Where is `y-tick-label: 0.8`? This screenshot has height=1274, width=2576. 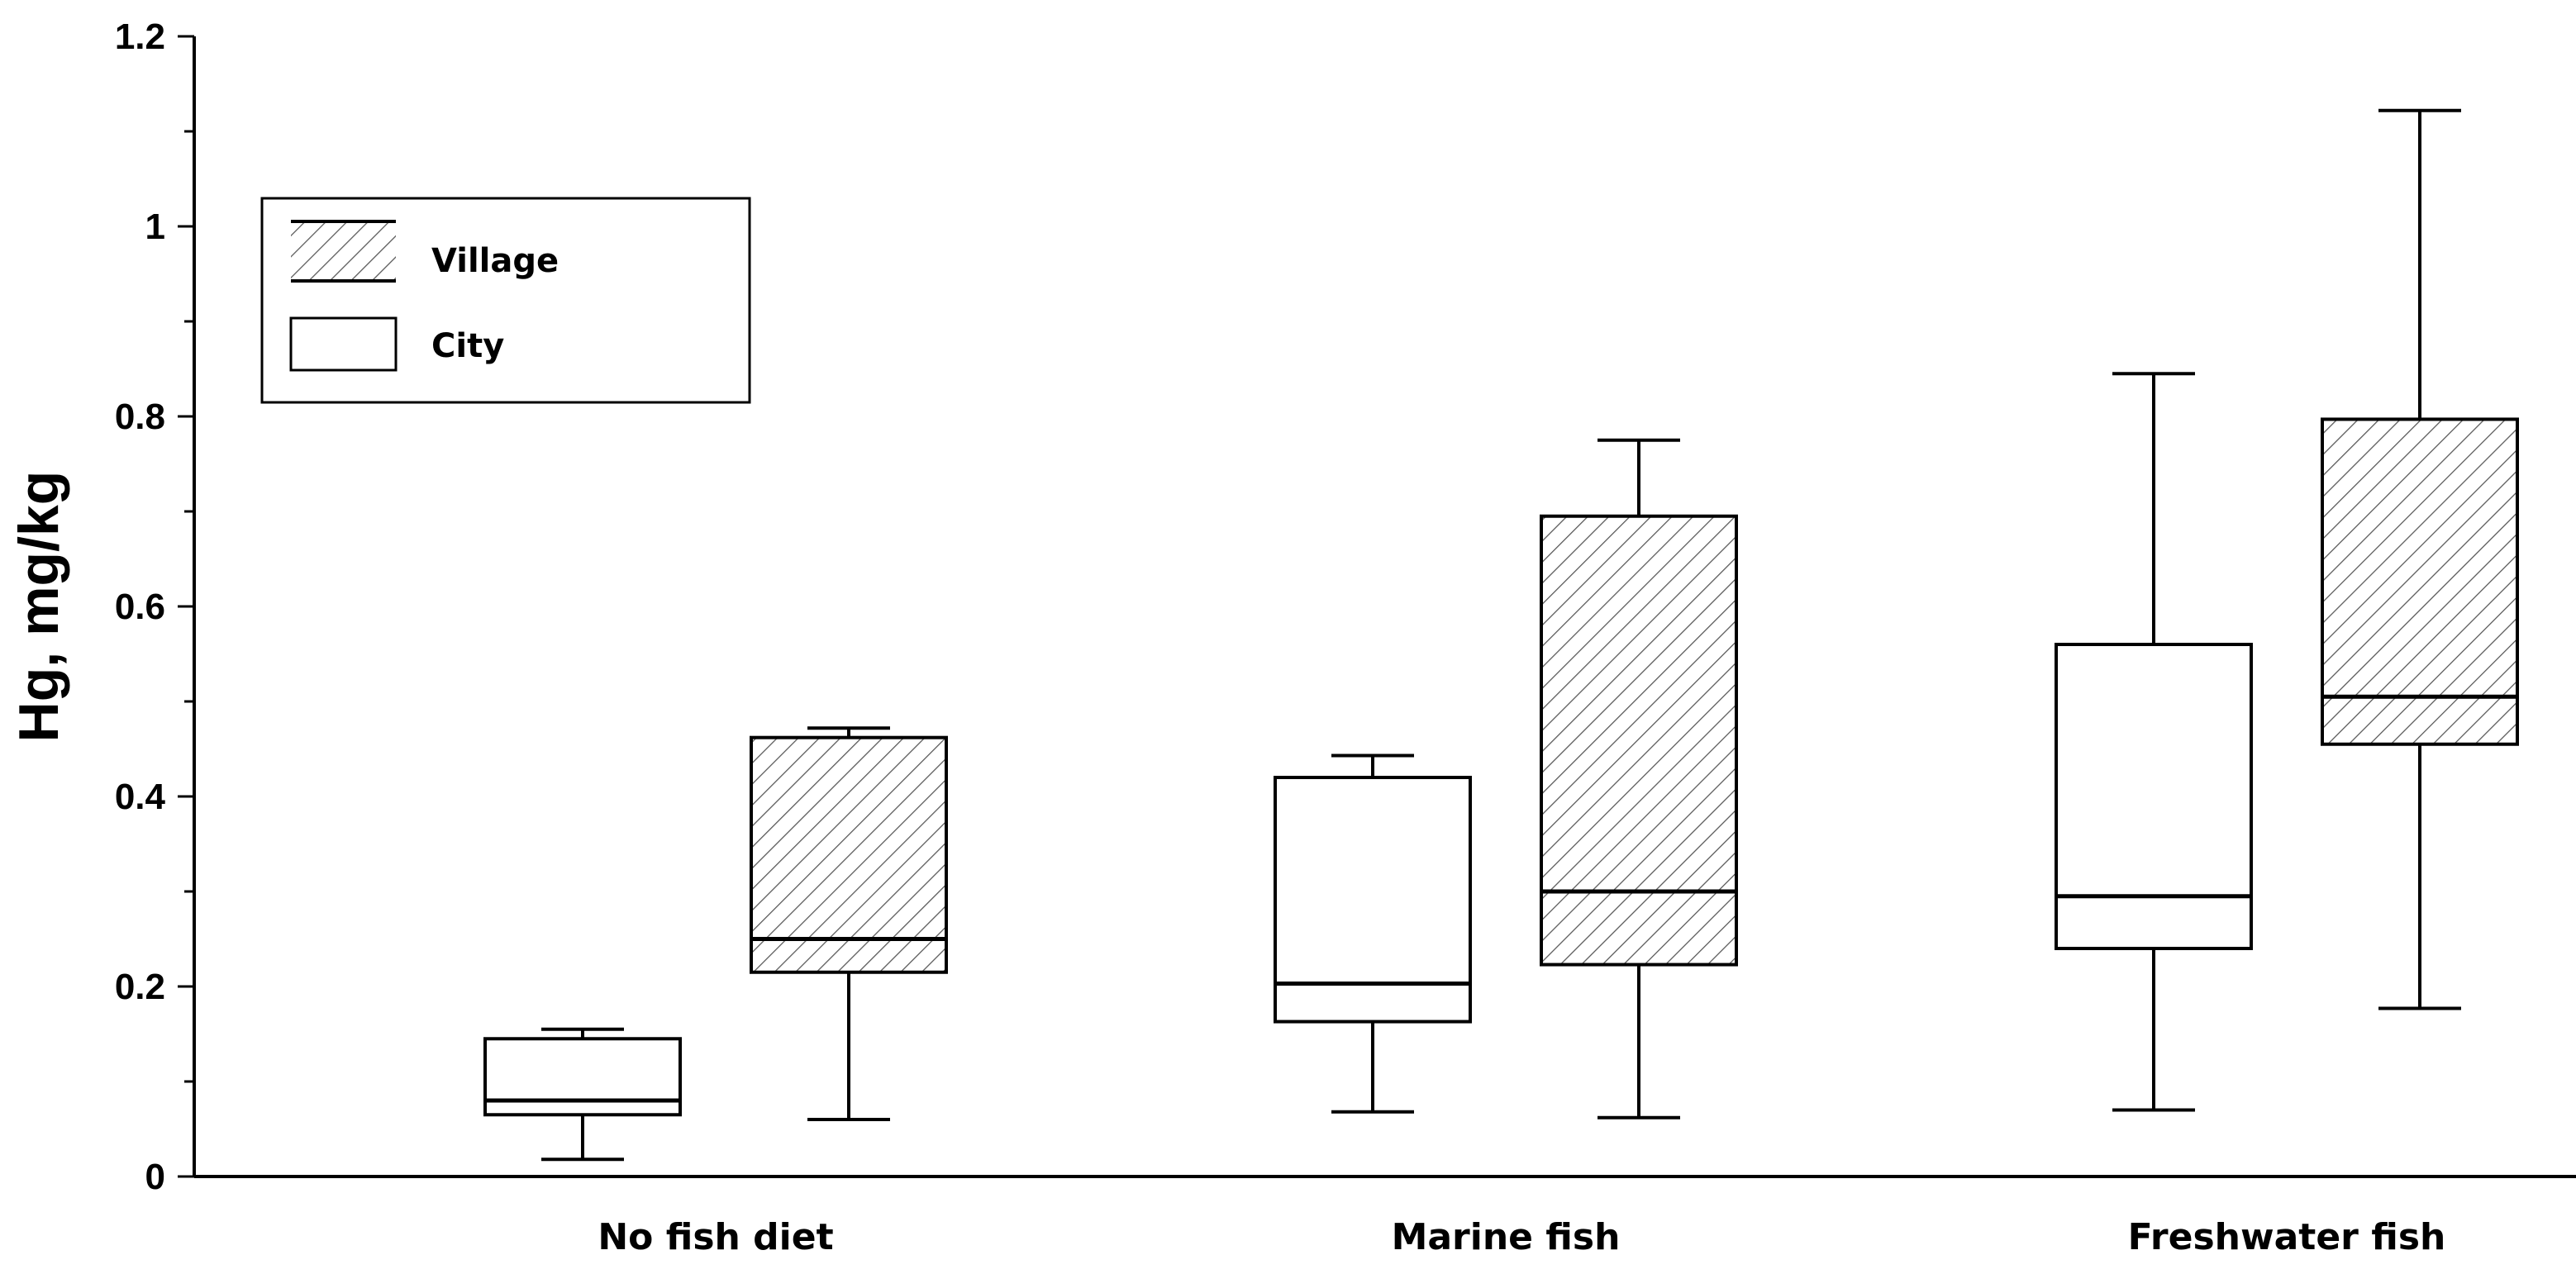
y-tick-label: 0.8 is located at coordinates (140, 417).